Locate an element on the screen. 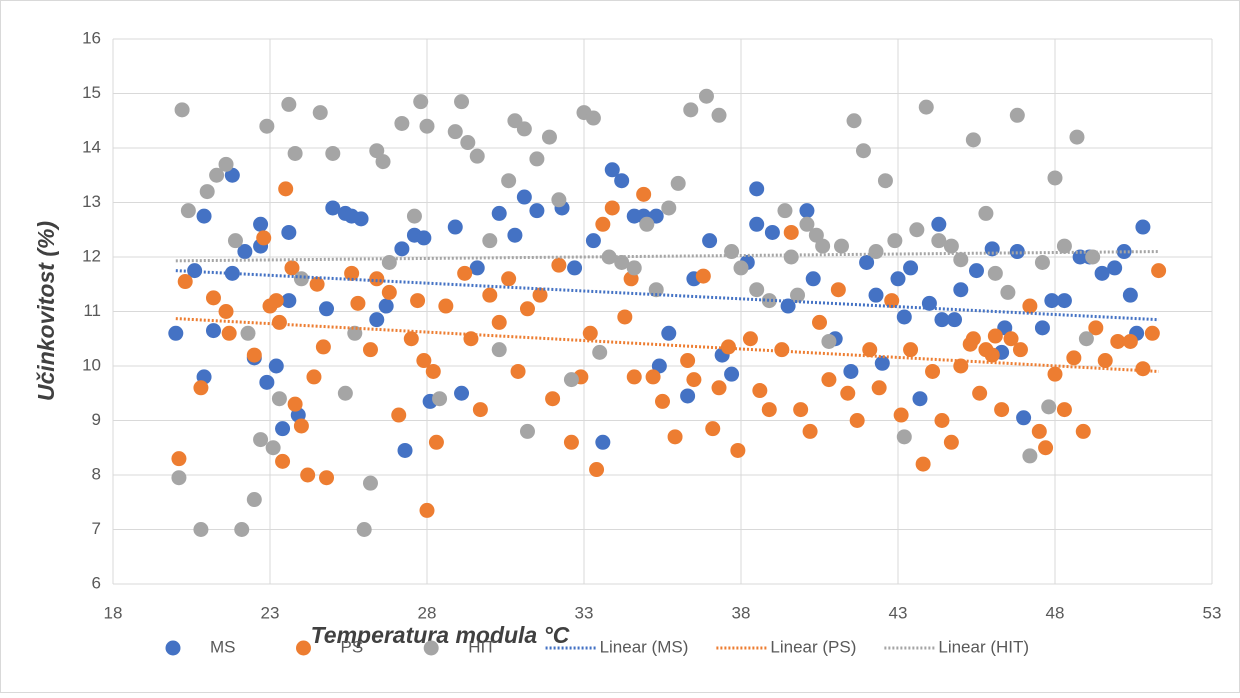 This screenshot has width=1240, height=698. y-tick-label: 15 is located at coordinates (91, 92).